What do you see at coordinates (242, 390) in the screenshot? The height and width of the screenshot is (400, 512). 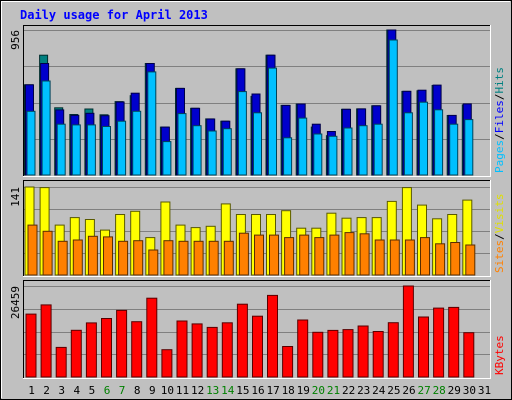 I see `x-label-day-15: 15` at bounding box center [242, 390].